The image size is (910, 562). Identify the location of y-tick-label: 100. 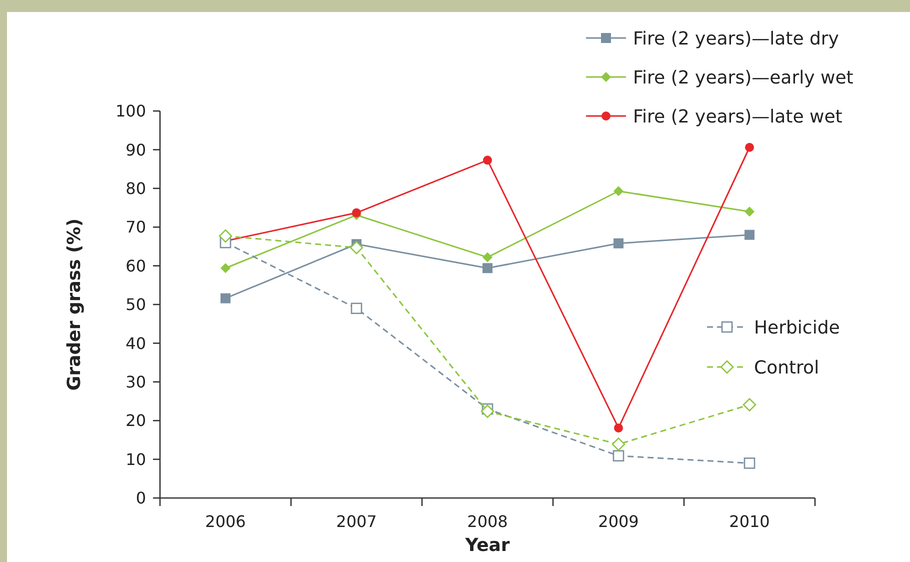
(130, 111).